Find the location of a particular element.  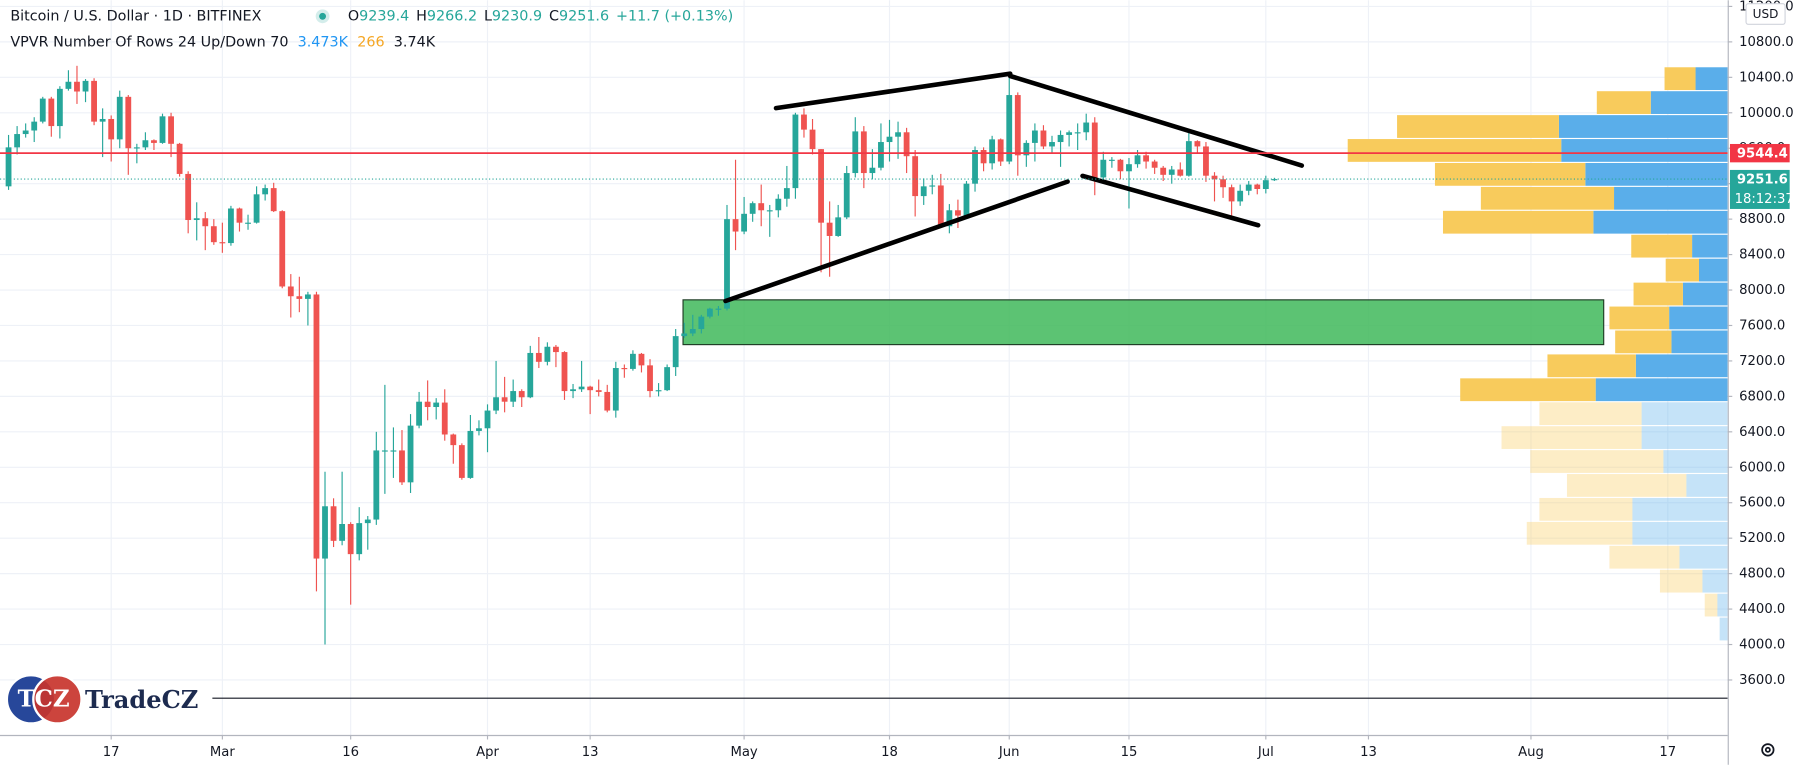

price-lines is located at coordinates (864, 166).